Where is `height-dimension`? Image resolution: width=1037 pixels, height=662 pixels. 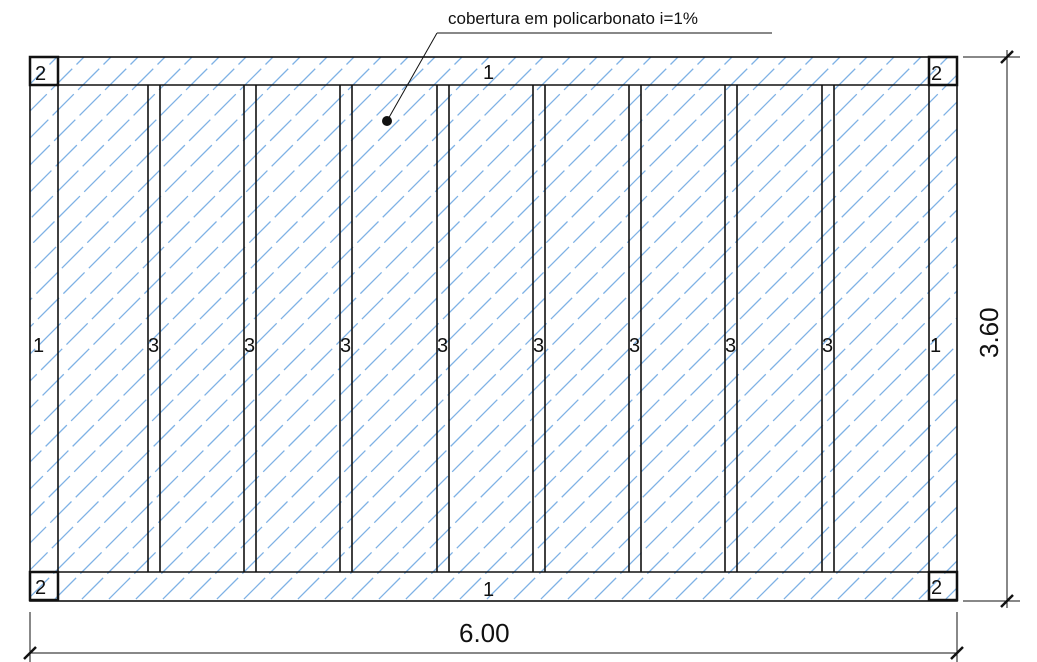
height-dimension is located at coordinates (991, 329).